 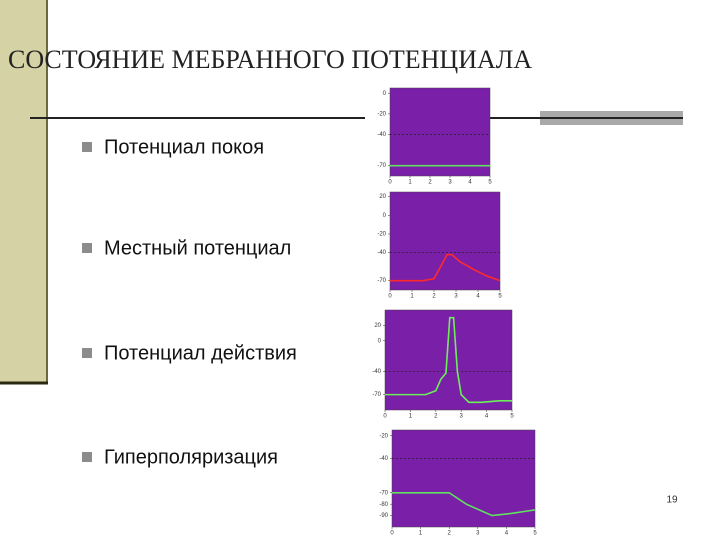 I want to click on bullet-text: Местный потенциал, so click(x=197, y=248).